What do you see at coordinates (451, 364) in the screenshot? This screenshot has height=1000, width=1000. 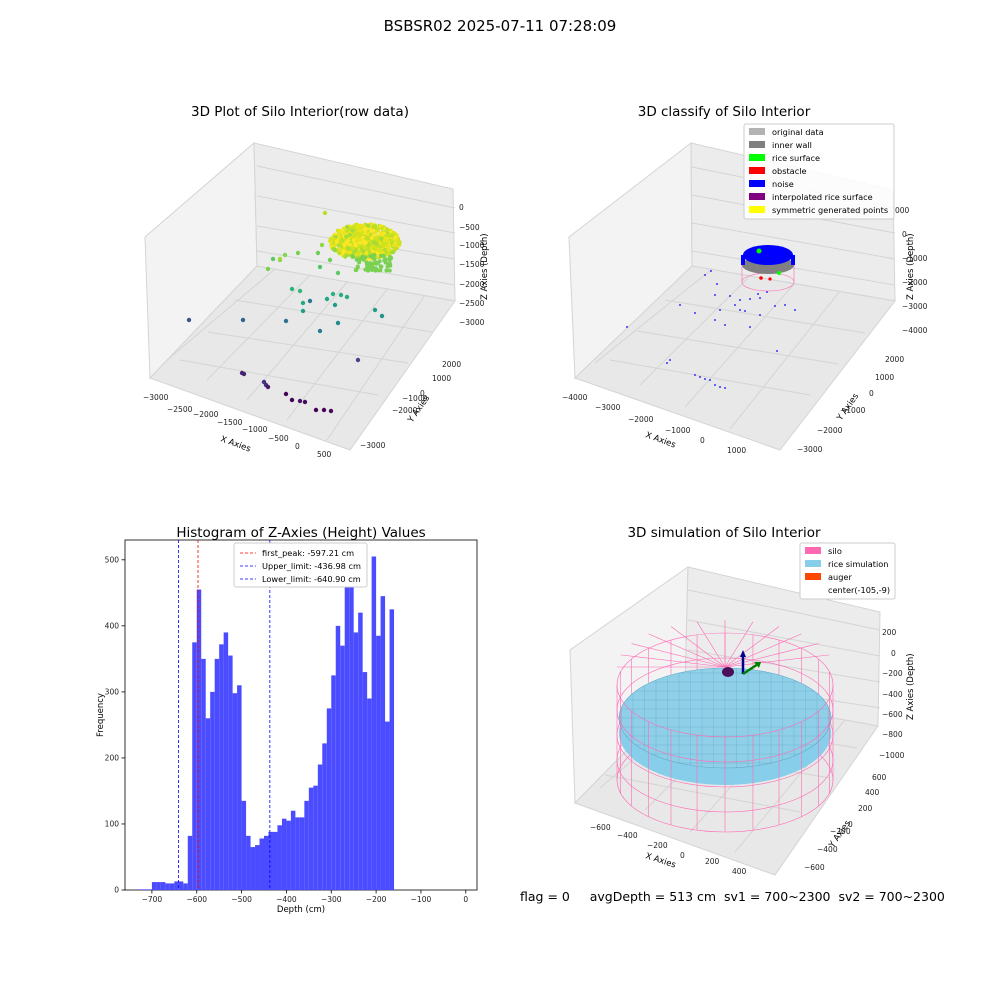 I see `raw-y-tick: 2000` at bounding box center [451, 364].